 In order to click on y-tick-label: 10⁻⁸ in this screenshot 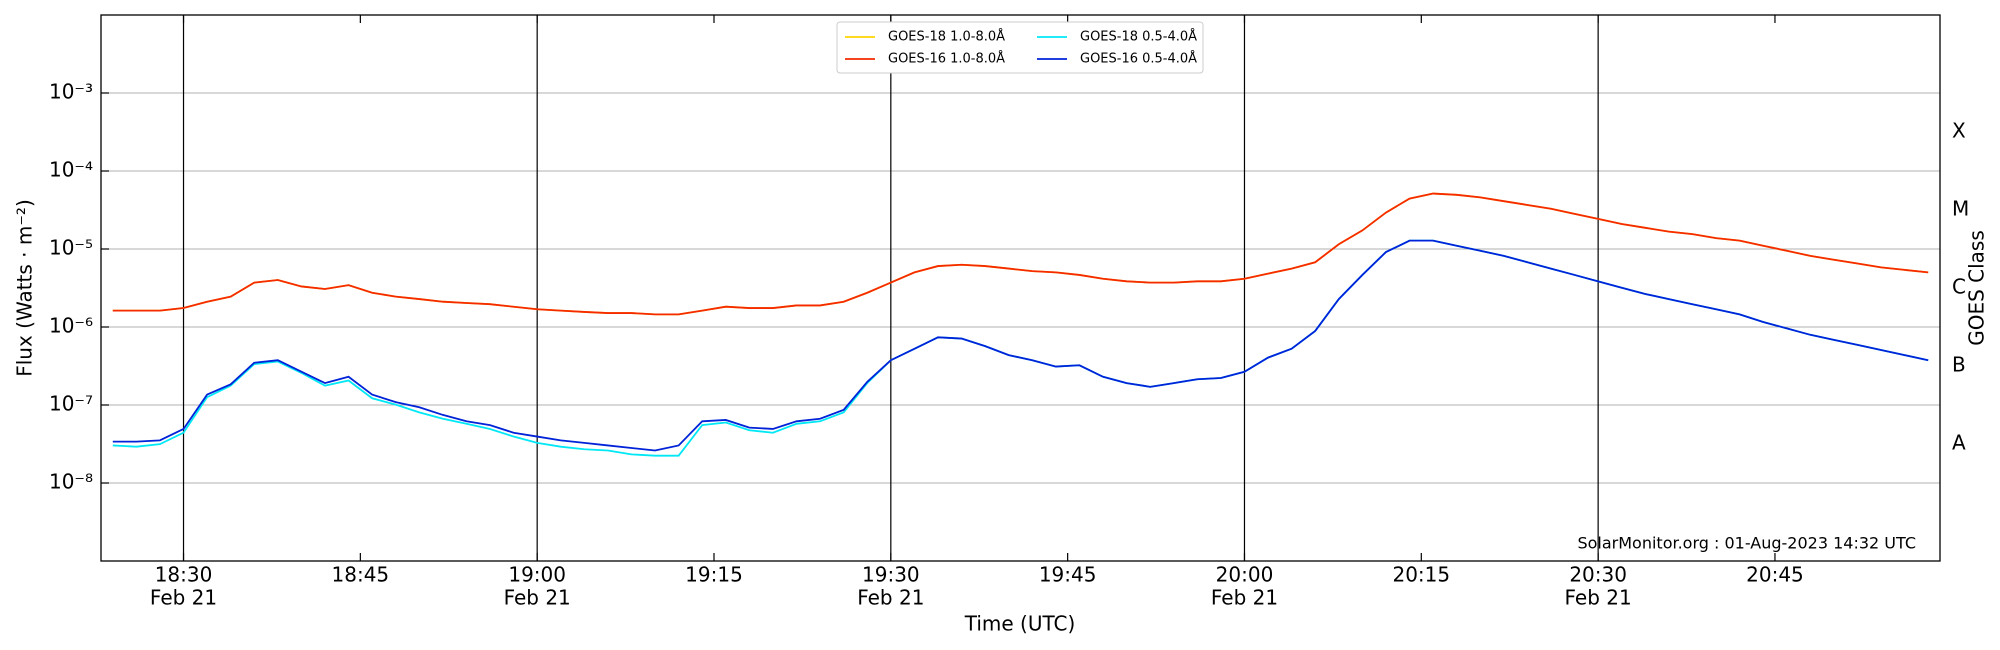, I will do `click(71, 482)`.